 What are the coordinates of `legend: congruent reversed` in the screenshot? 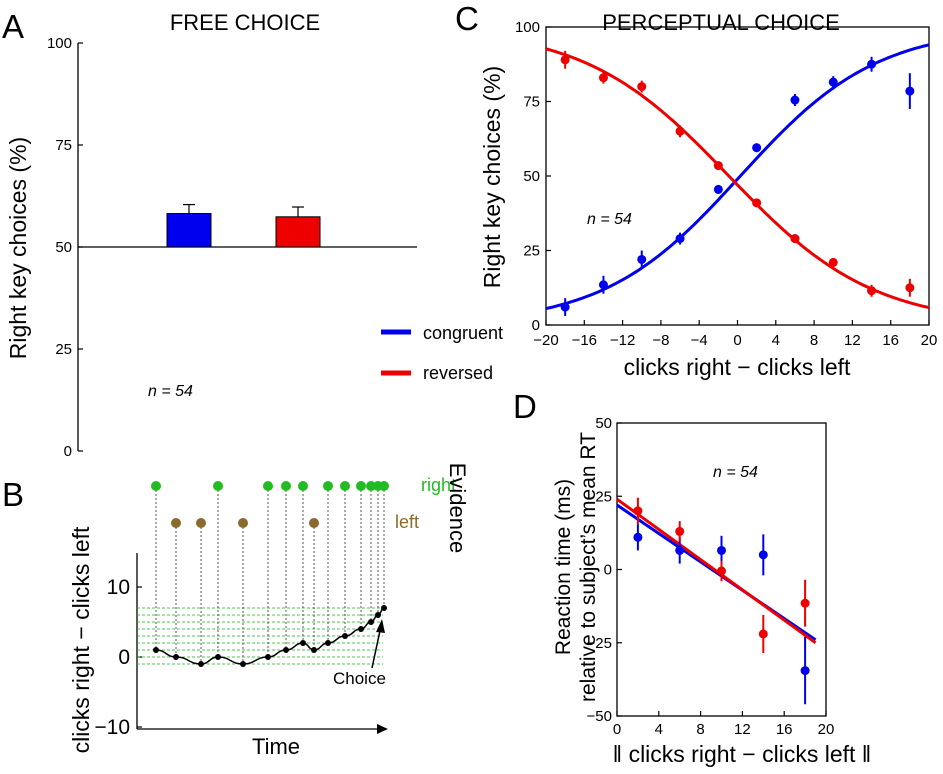 It's located at (442, 353).